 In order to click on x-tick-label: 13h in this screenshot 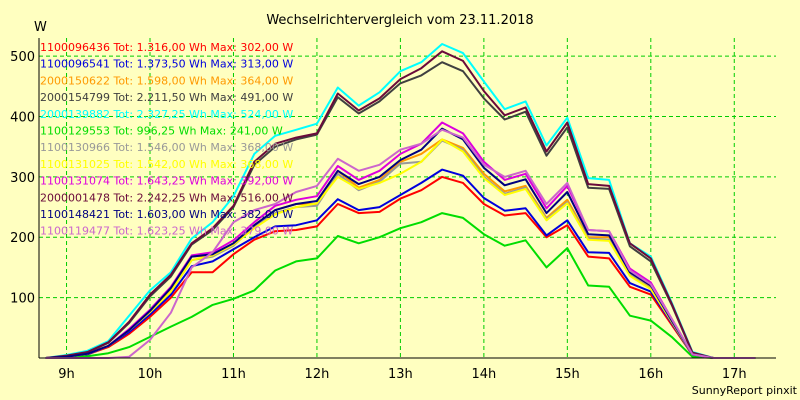, I will do `click(400, 374)`.